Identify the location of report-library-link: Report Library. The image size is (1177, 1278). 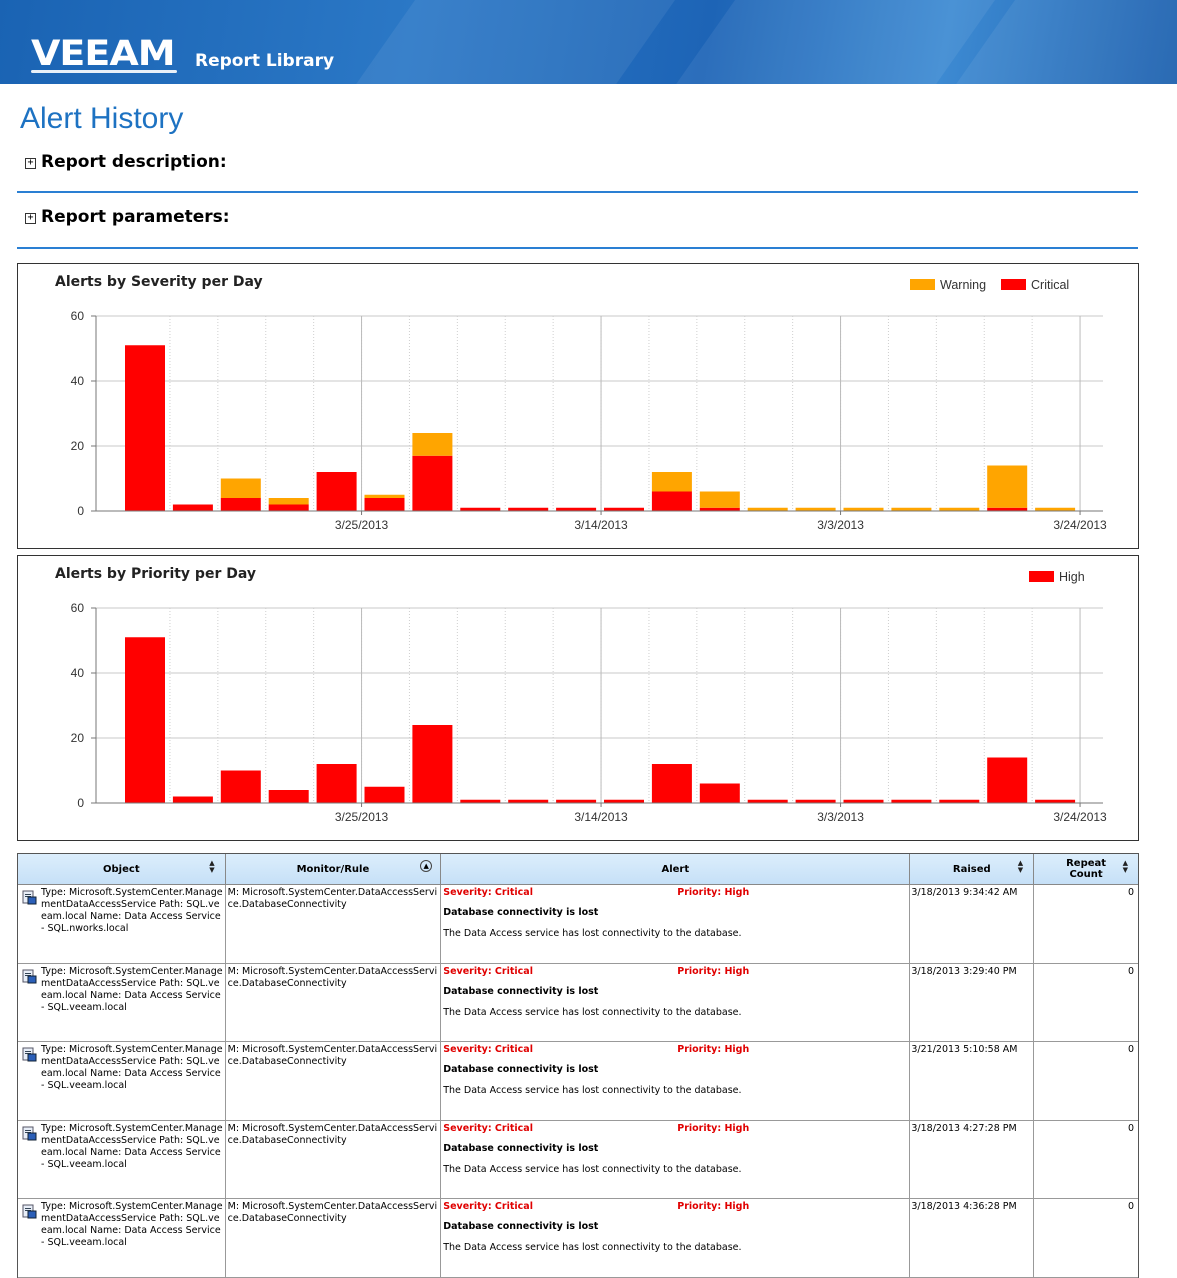
(265, 61).